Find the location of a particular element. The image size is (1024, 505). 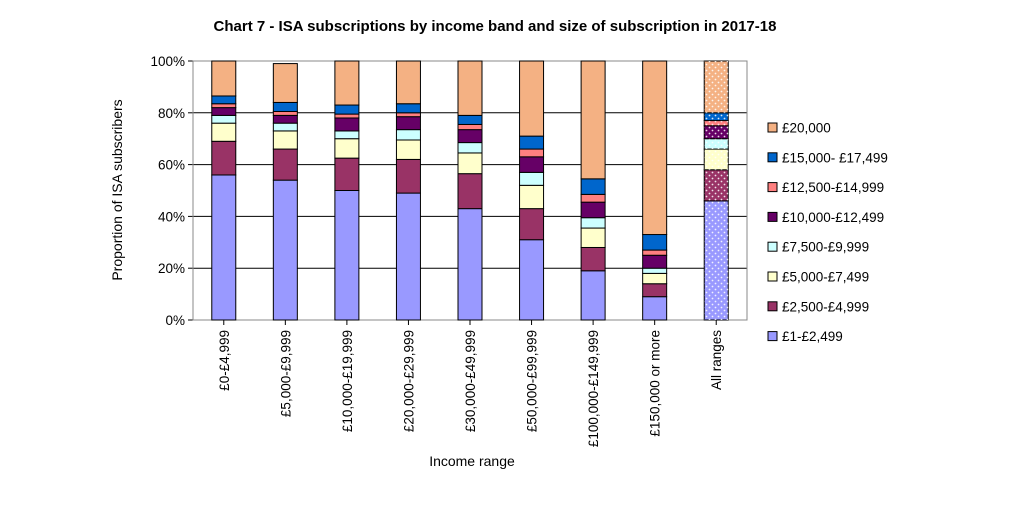

x-tick-label: £150,000 or more is located at coordinates (655, 383).